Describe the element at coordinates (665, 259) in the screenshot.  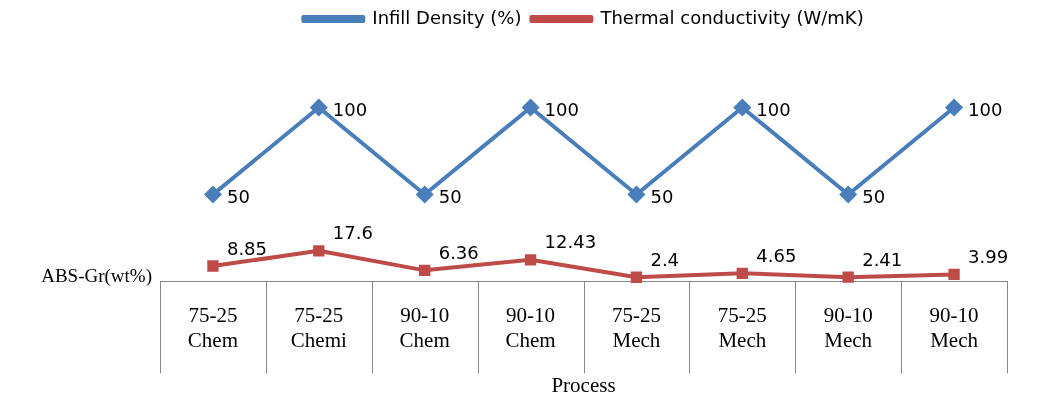
I see `data-label: 2.4` at that location.